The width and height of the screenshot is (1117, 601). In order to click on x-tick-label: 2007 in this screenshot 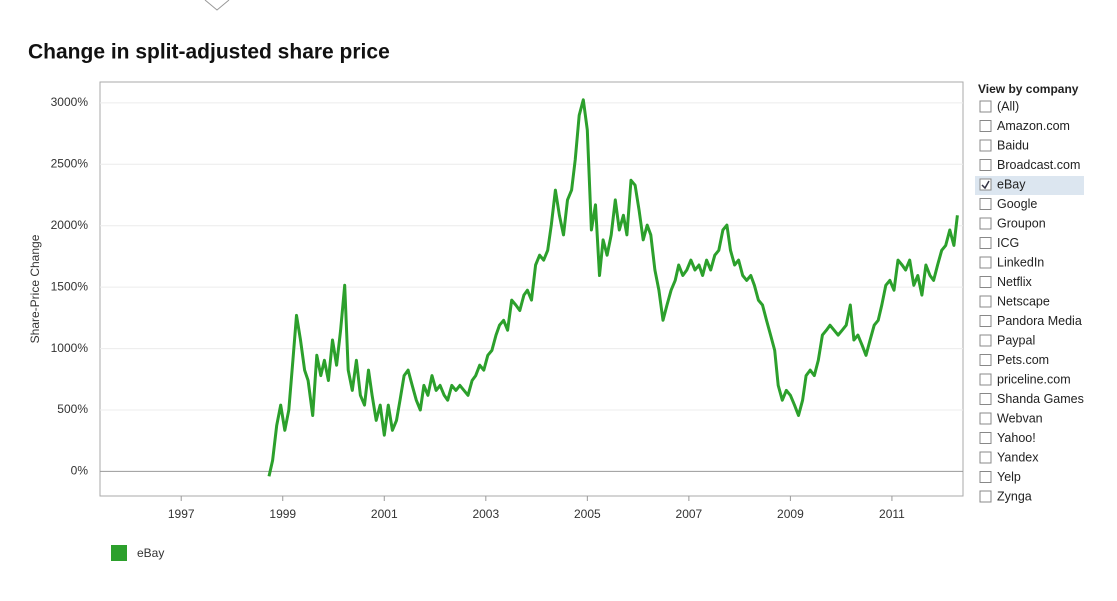, I will do `click(689, 514)`.